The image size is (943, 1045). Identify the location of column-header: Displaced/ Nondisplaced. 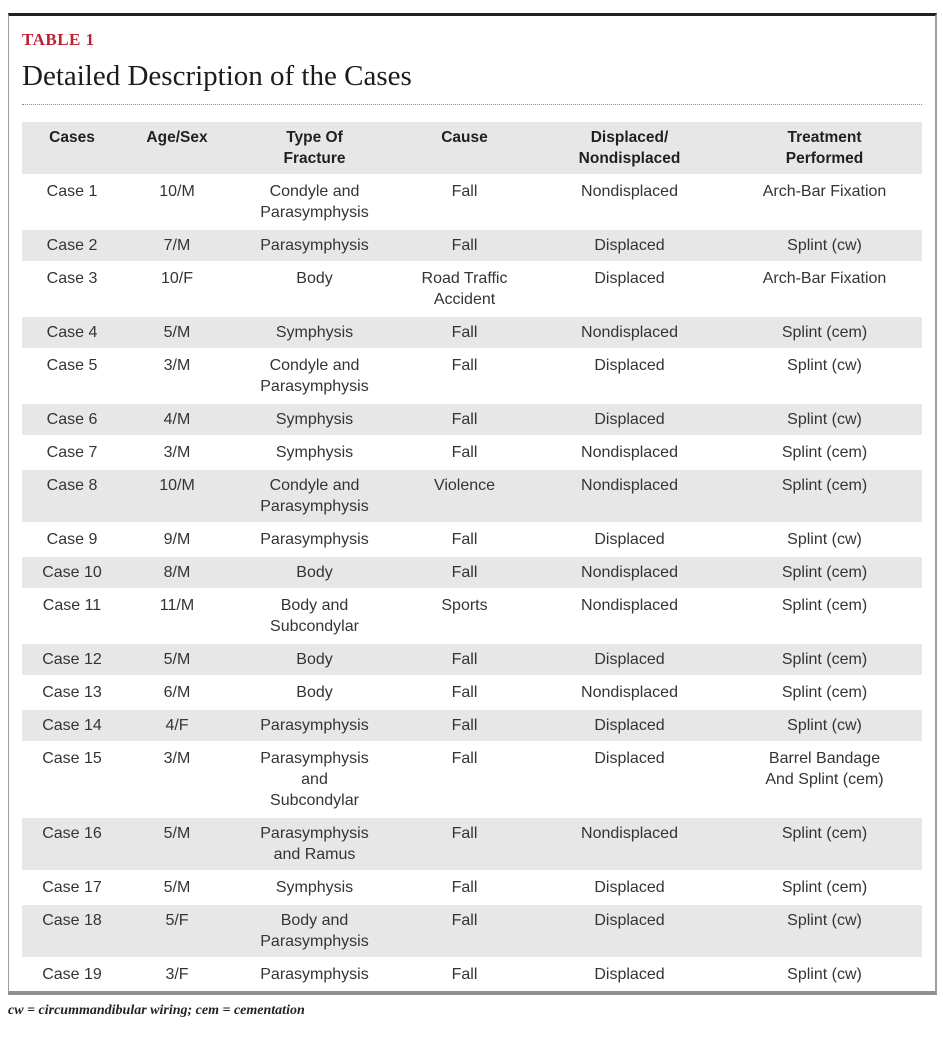
(629, 148).